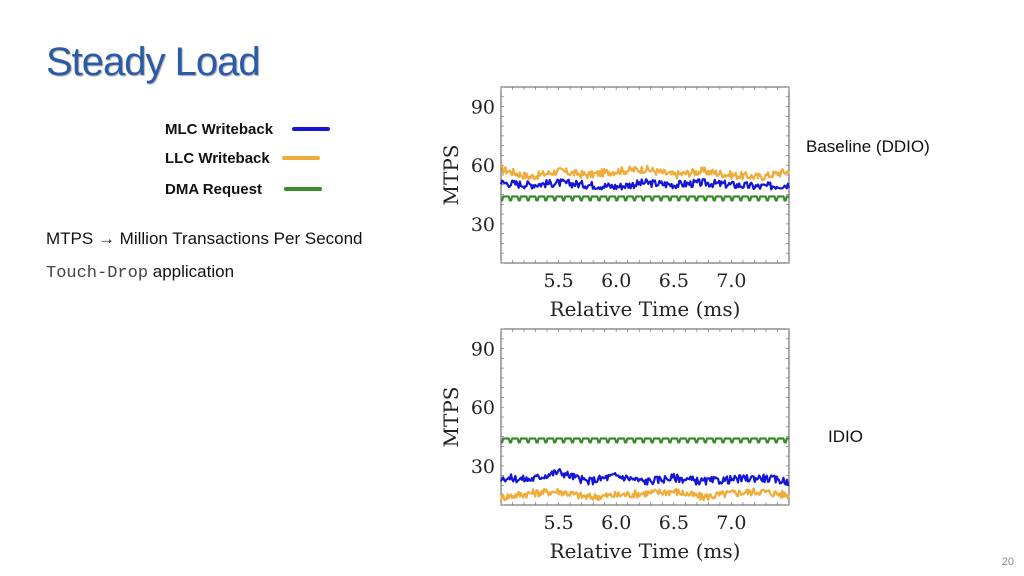 Image resolution: width=1024 pixels, height=576 pixels. What do you see at coordinates (153, 62) in the screenshot?
I see `slide-title: Steady Load` at bounding box center [153, 62].